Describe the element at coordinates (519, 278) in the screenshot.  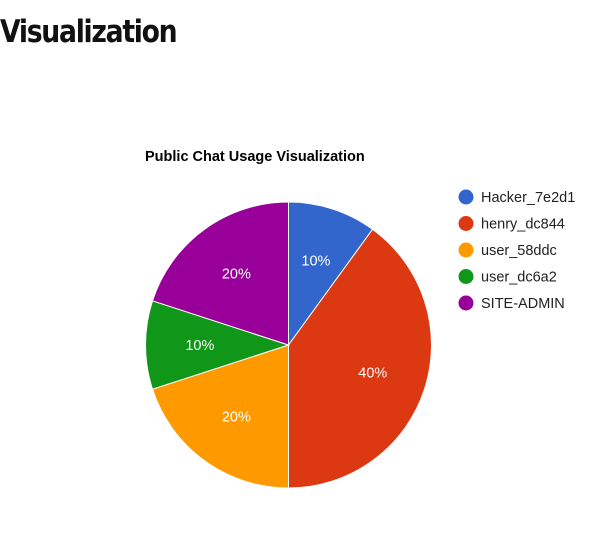
I see `legend-label: user_dc6a2` at that location.